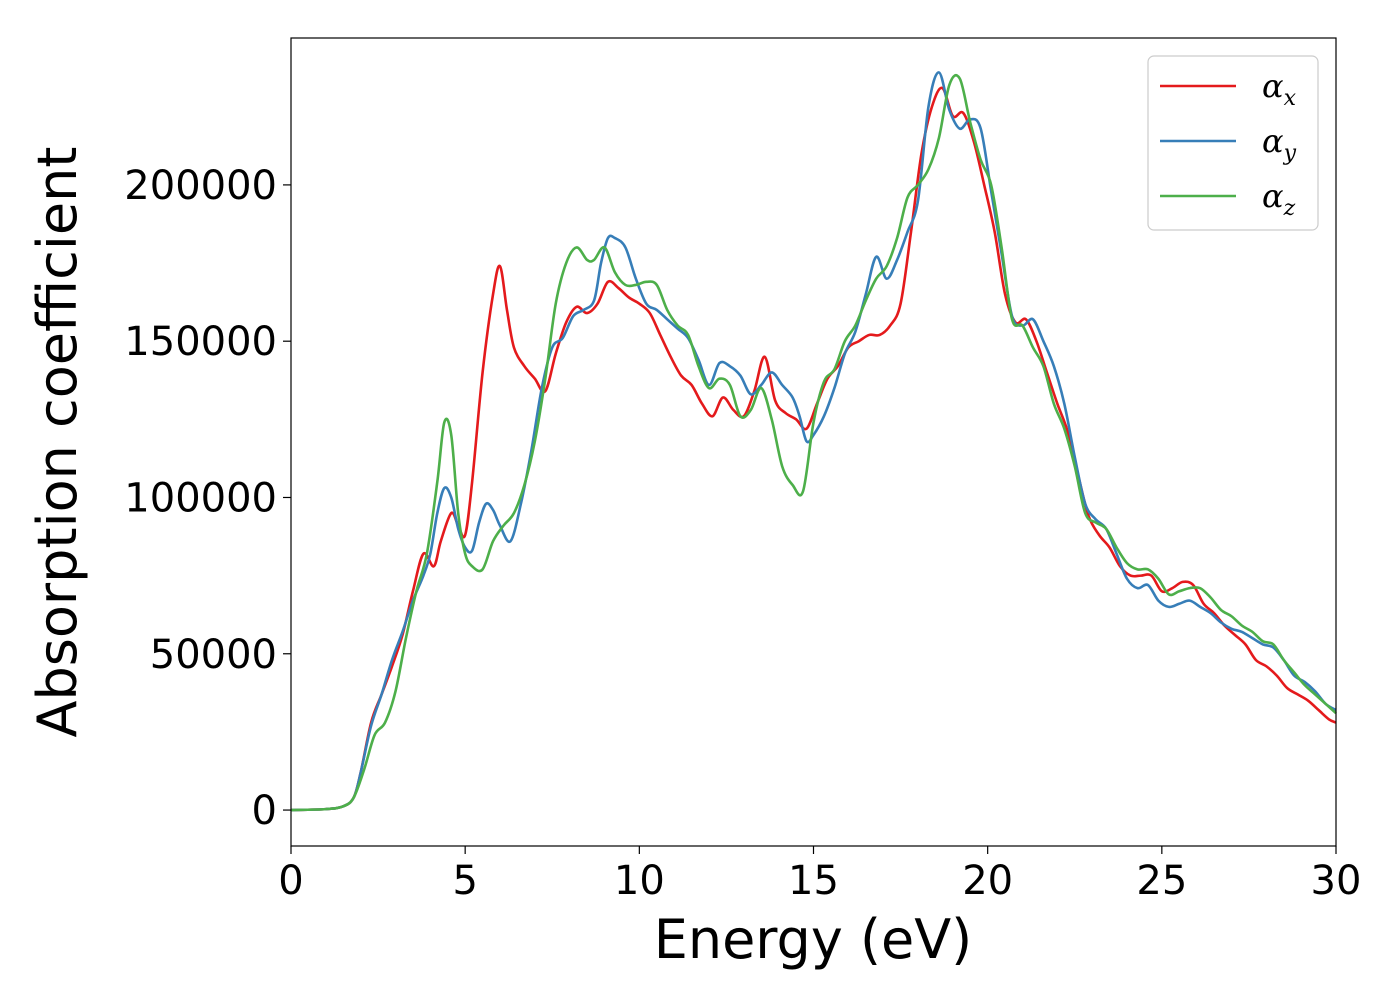  I want to click on y-tick-label: 200000, so click(200, 186).